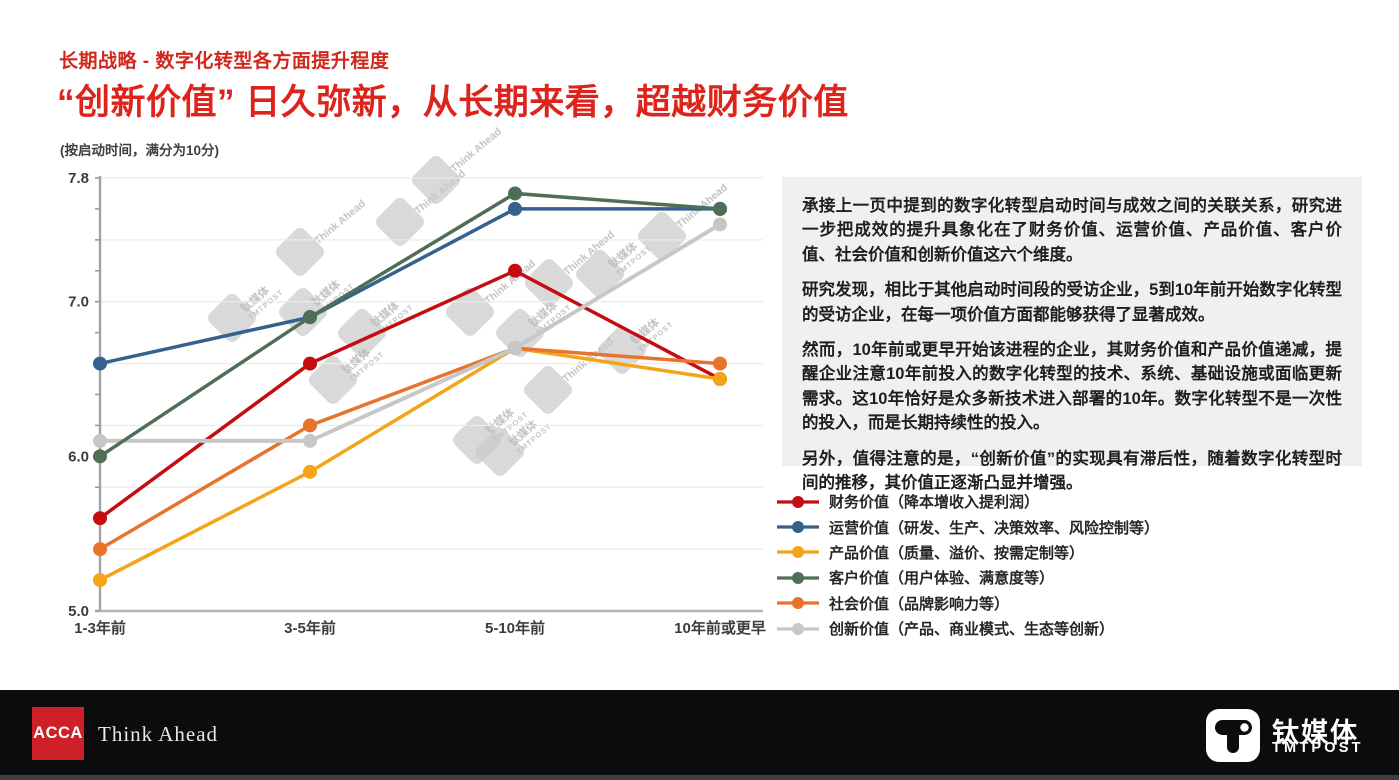 The height and width of the screenshot is (780, 1399). I want to click on legend-label: 产品价值（质量、溢价、按需定制等）, so click(957, 553).